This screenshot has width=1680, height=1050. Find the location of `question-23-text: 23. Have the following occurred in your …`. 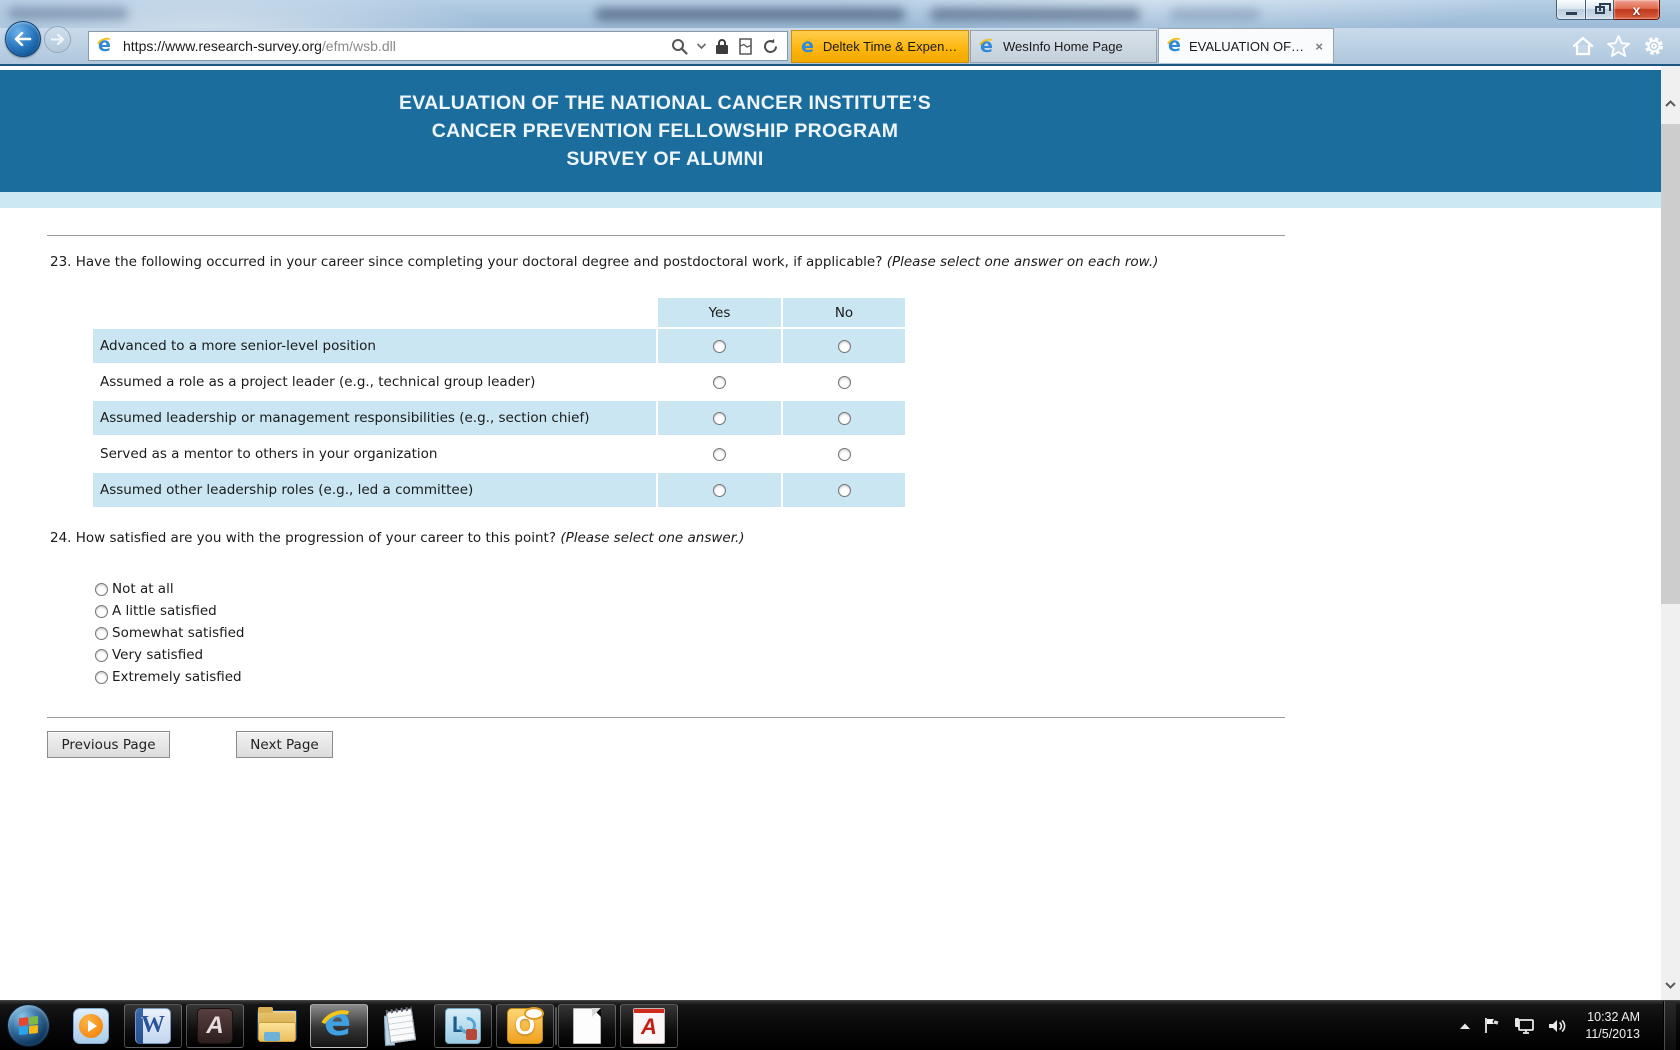

question-23-text: 23. Have the following occurred in your … is located at coordinates (468, 262).